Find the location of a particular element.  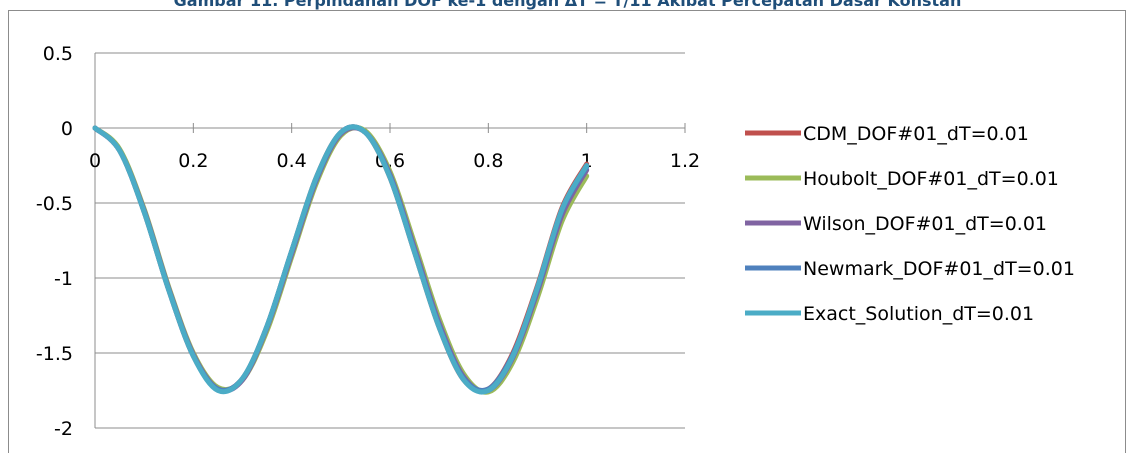

x-tick-label: 1.2 is located at coordinates (685, 161).